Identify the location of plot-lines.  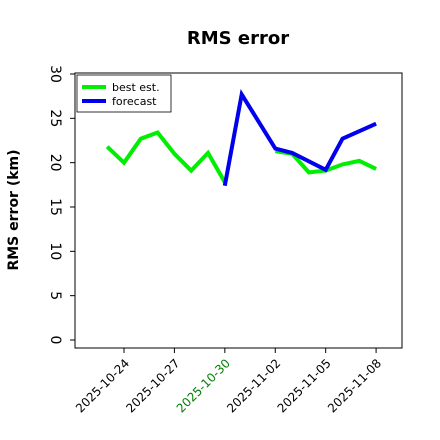
(241, 137).